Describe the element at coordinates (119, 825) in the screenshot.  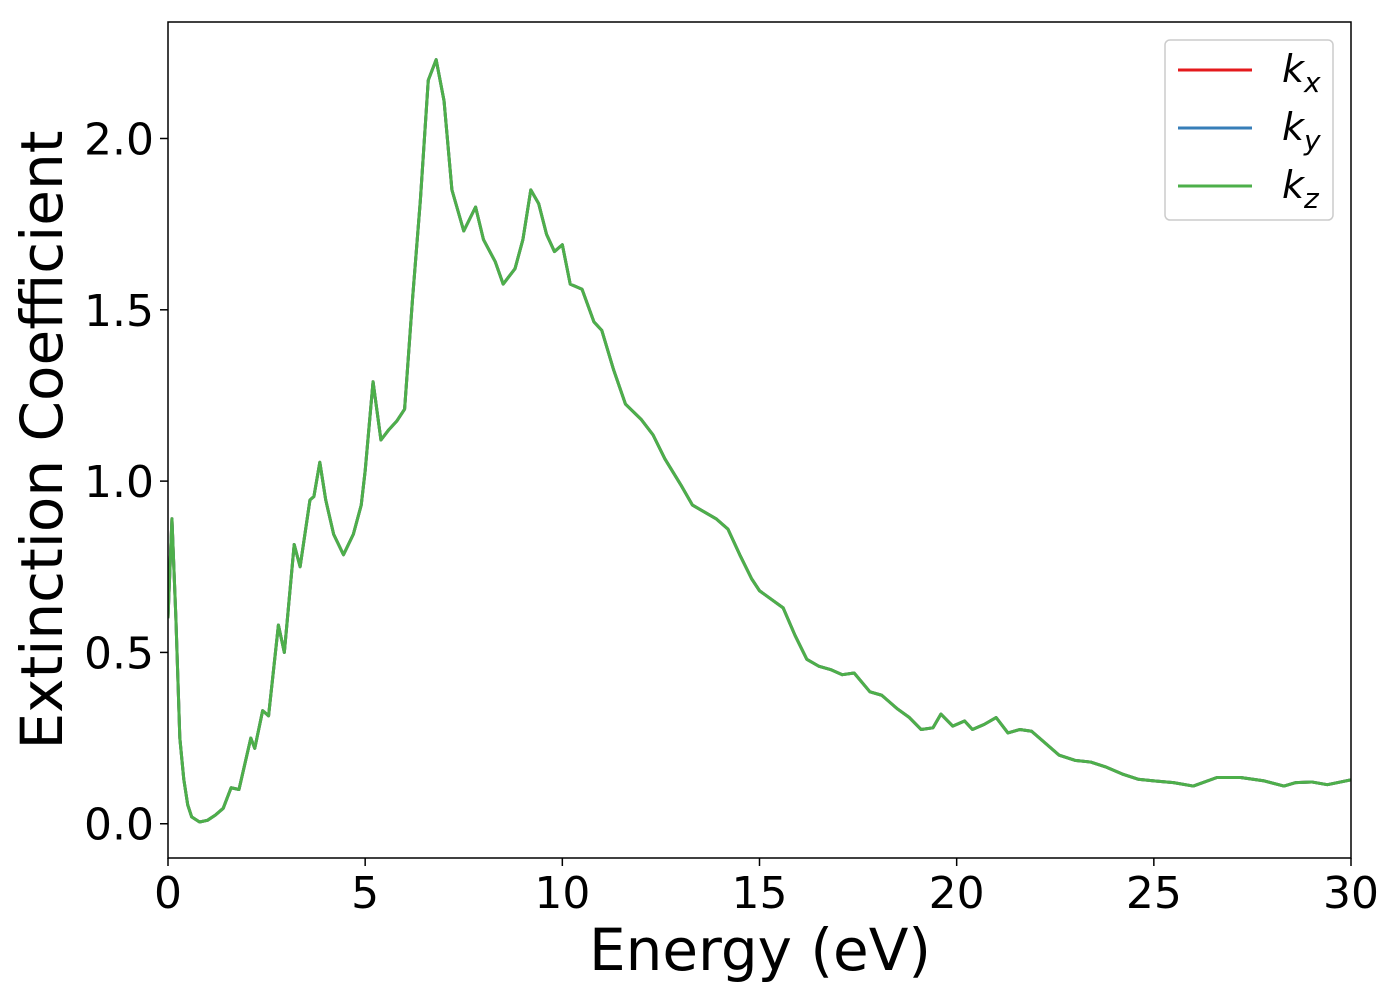
I see `y-tick-label: 0.0` at that location.